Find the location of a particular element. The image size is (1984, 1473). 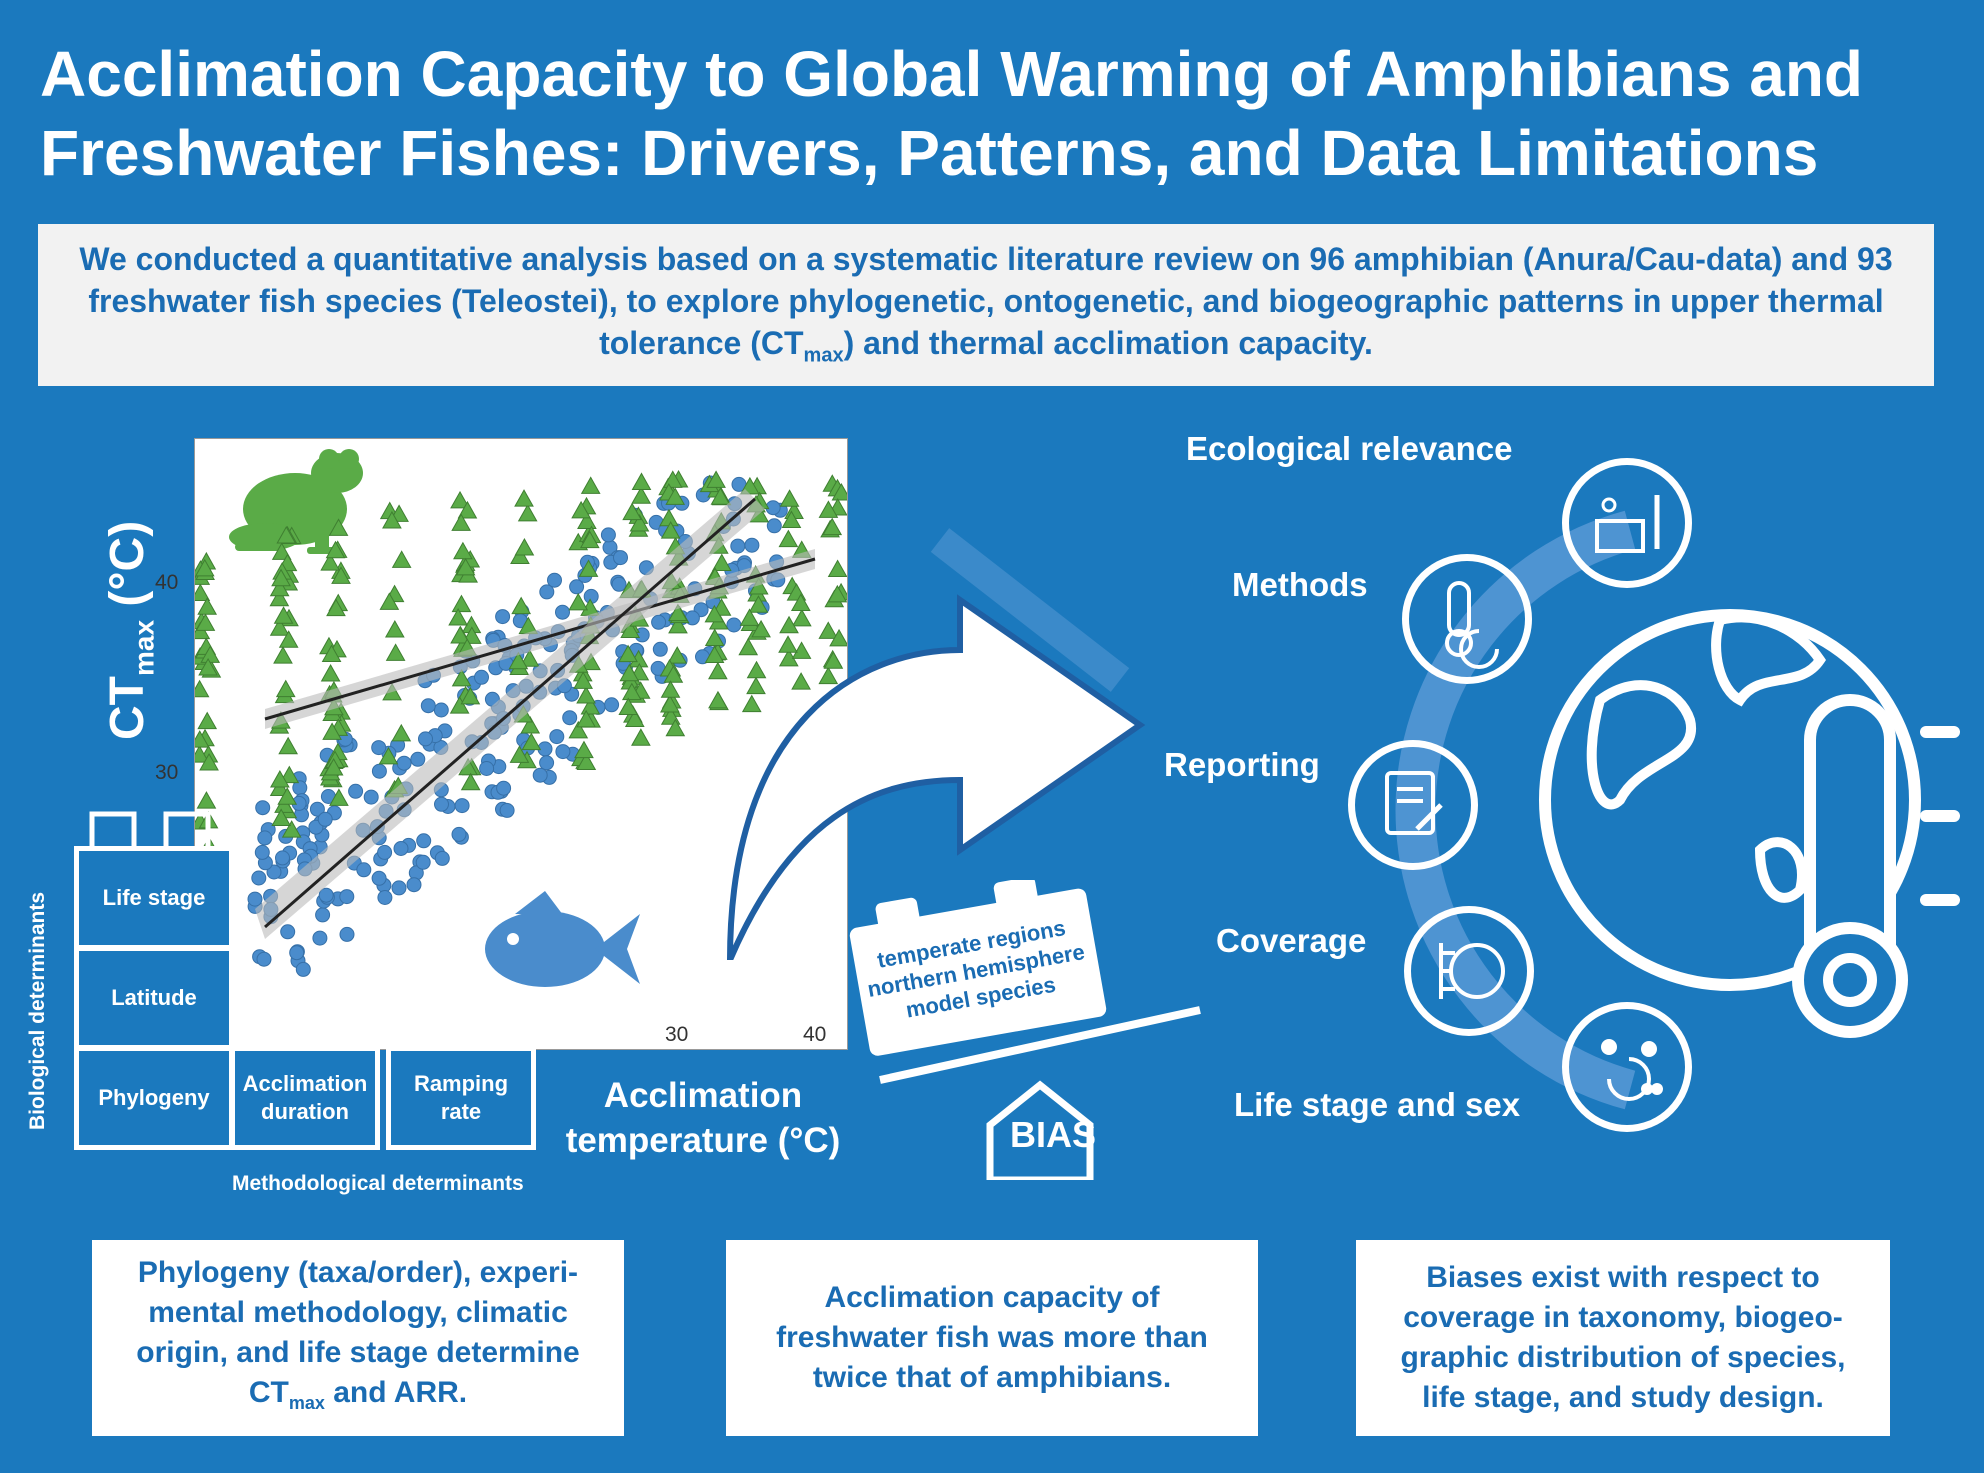

y-axis-label: CTmax (°C) is located at coordinates (130, 630).